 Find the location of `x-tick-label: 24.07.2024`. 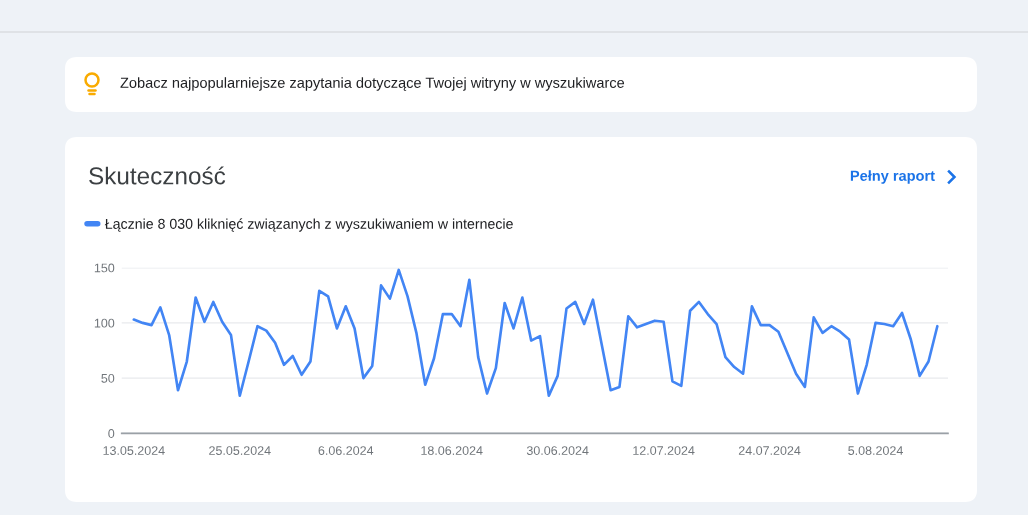

x-tick-label: 24.07.2024 is located at coordinates (769, 450).